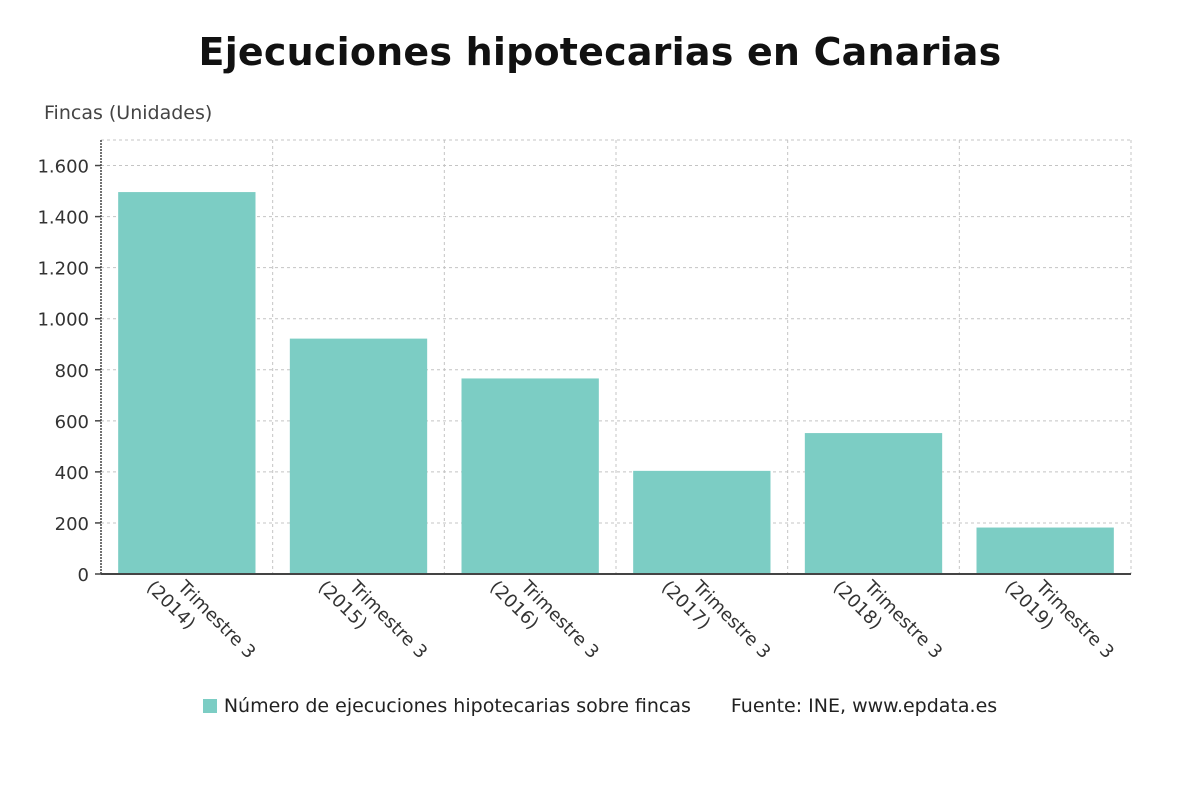 This screenshot has width=1200, height=808. Describe the element at coordinates (128, 113) in the screenshot. I see `y-axis-label: Fincas (Unidades)` at that location.